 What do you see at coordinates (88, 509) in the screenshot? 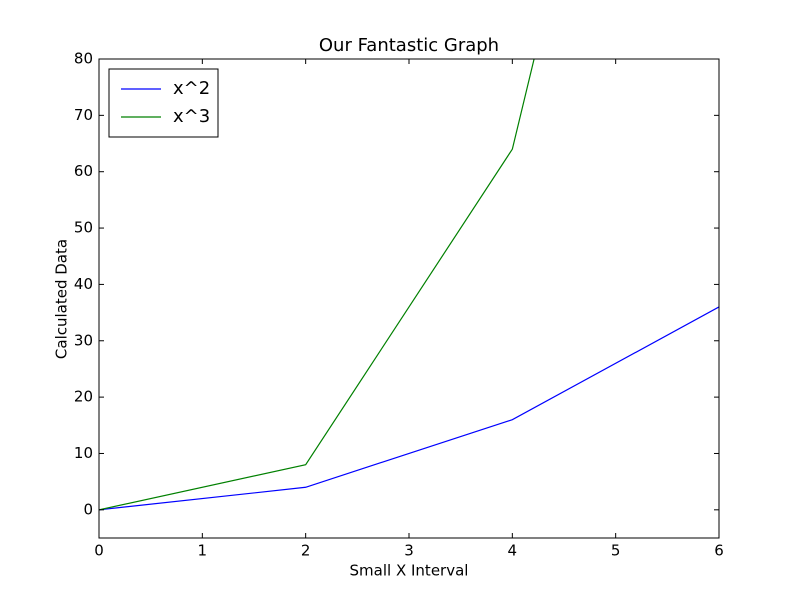
I see `y-tick-label: 0` at bounding box center [88, 509].